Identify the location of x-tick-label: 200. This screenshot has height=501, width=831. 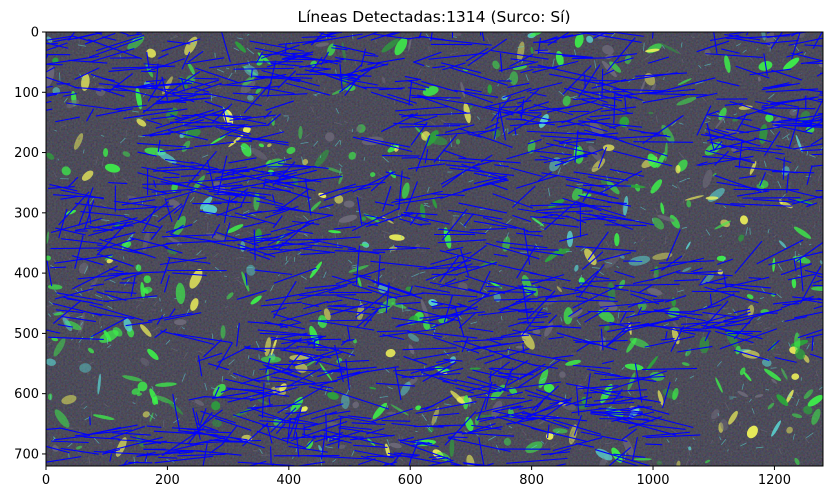
(167, 480).